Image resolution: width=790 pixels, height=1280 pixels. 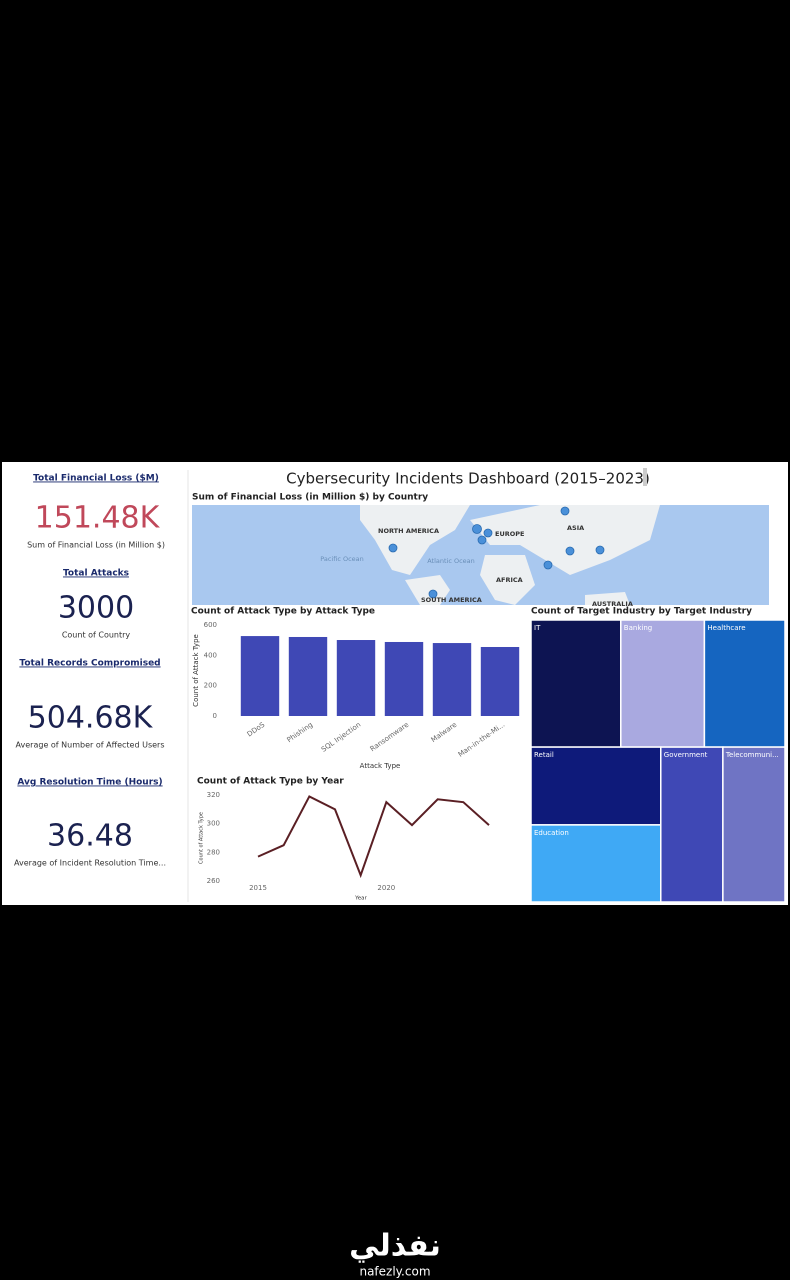 I want to click on kpi-title: Total Records Compromised, so click(x=89, y=664).